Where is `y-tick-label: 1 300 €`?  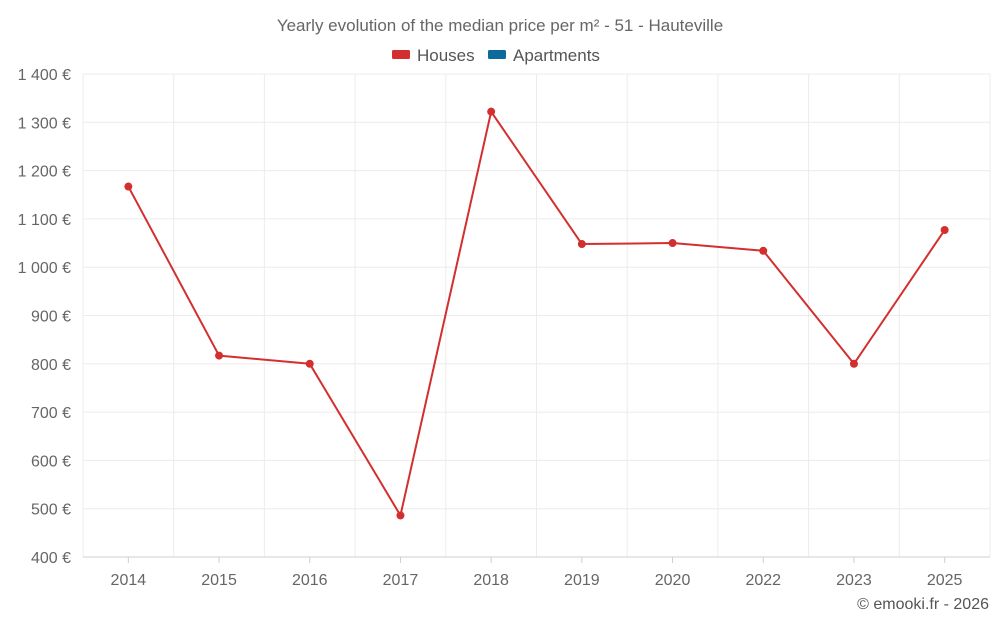
y-tick-label: 1 300 € is located at coordinates (44, 123).